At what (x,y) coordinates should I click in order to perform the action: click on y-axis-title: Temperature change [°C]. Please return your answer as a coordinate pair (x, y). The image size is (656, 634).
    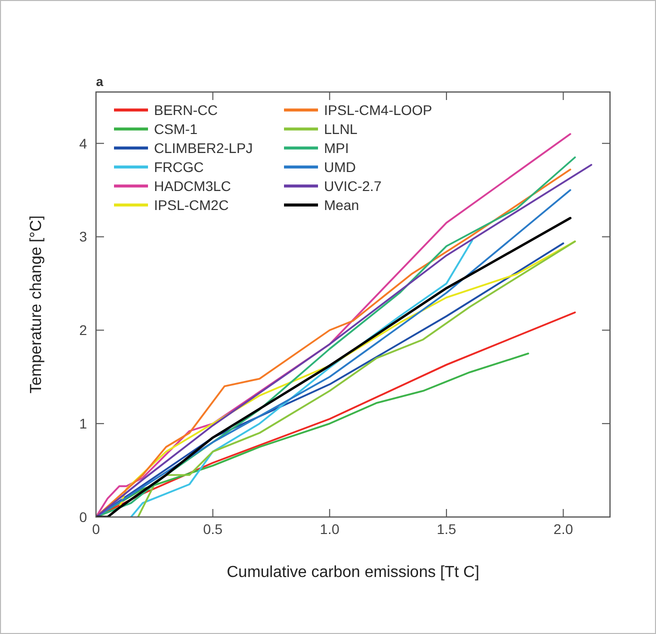
    Looking at the image, I should click on (36, 304).